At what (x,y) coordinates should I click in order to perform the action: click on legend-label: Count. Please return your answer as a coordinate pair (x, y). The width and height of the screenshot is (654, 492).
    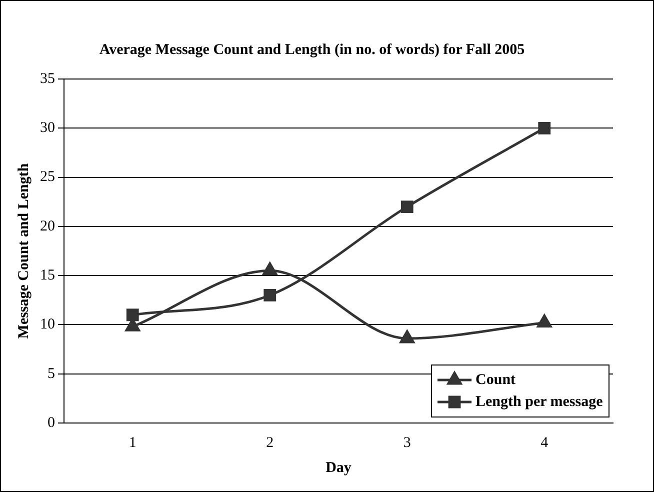
    Looking at the image, I should click on (496, 380).